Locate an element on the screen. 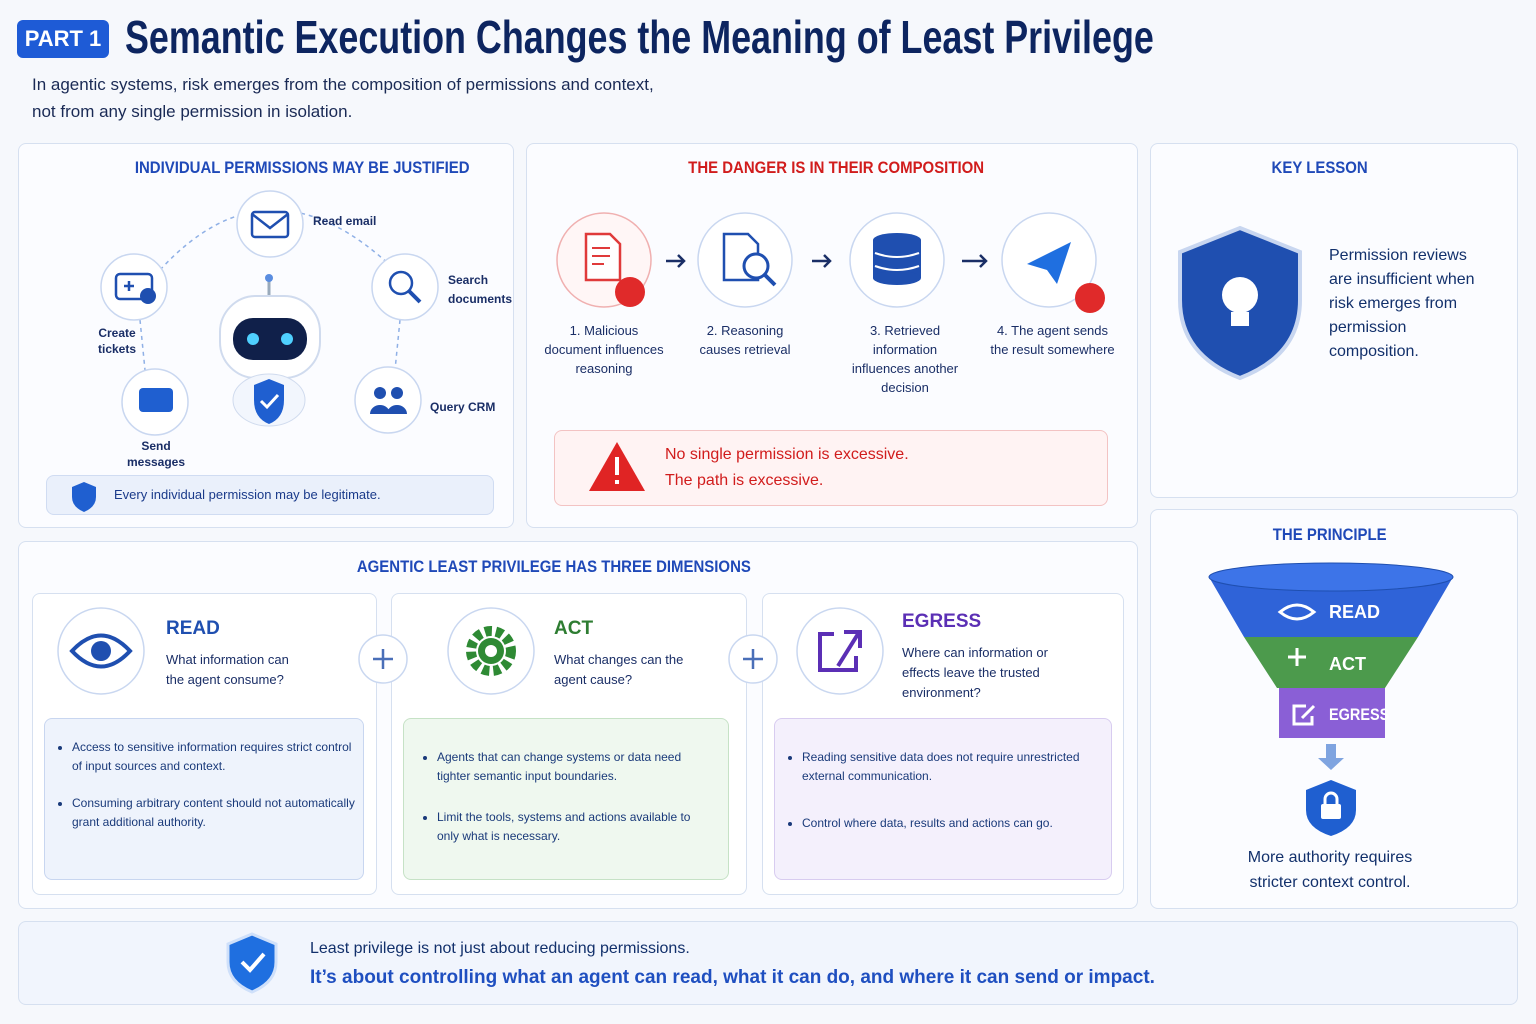 The height and width of the screenshot is (1024, 1536). step-label: 2. Reasoning causes retrieval is located at coordinates (745, 340).